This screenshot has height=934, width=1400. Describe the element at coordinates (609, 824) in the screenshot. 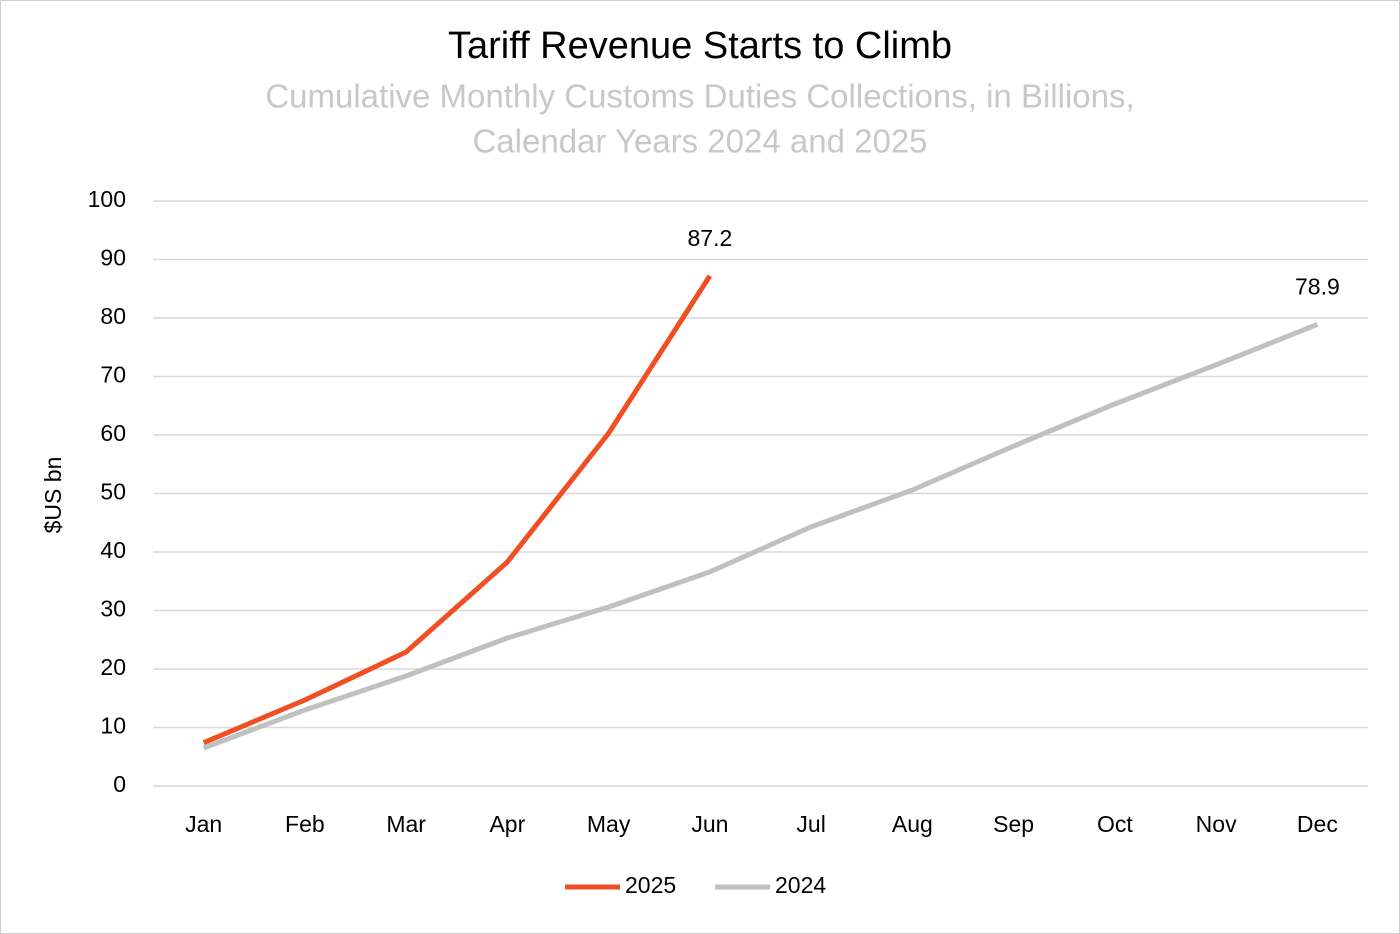

I see `x-tick-label: May` at that location.